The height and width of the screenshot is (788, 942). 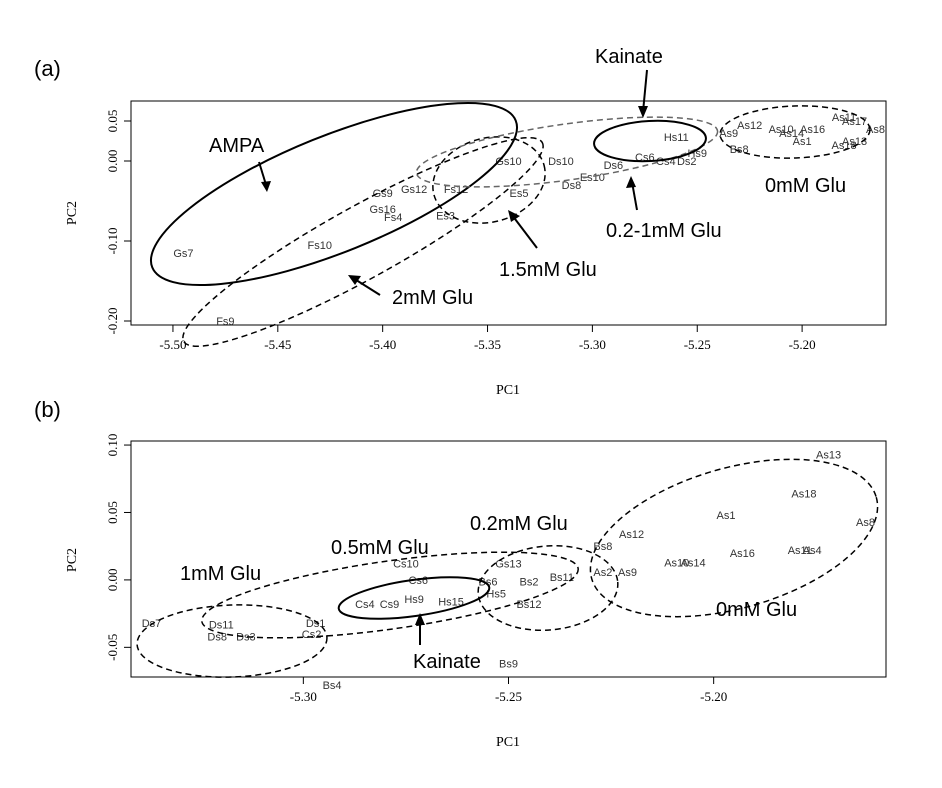 What do you see at coordinates (232, 641) in the screenshot?
I see `glu-1mm-ellipse` at bounding box center [232, 641].